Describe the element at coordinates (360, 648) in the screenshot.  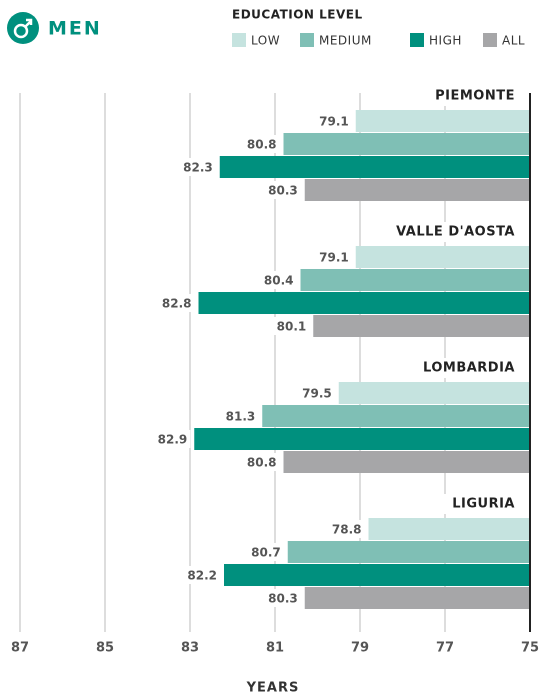
I see `x-tick-label: 79` at that location.